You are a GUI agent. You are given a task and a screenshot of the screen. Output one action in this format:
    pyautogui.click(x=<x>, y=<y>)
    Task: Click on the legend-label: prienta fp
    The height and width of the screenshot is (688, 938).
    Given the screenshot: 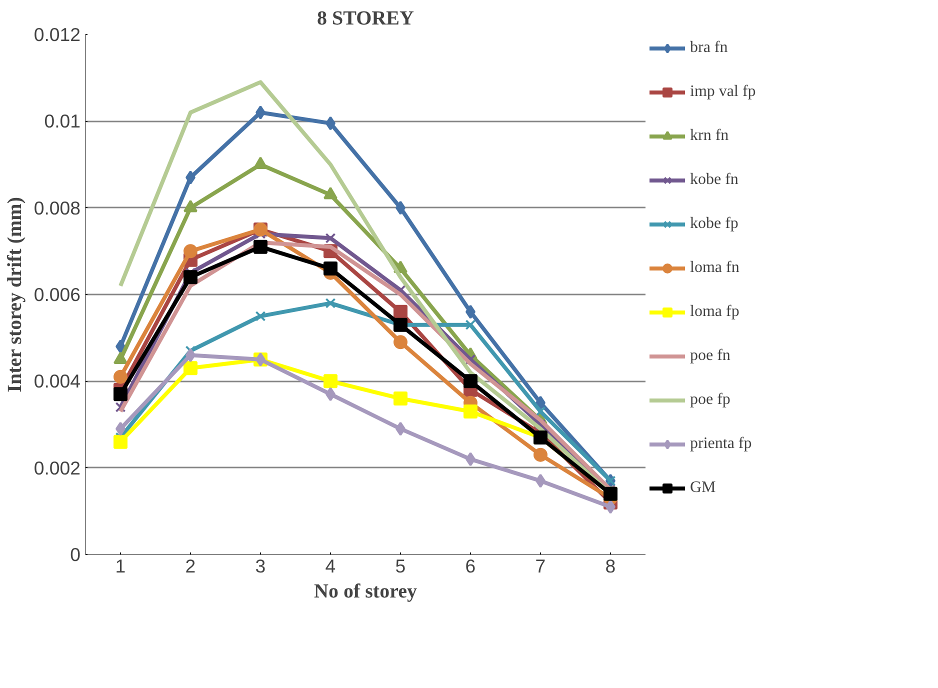 What is the action you would take?
    pyautogui.click(x=721, y=444)
    